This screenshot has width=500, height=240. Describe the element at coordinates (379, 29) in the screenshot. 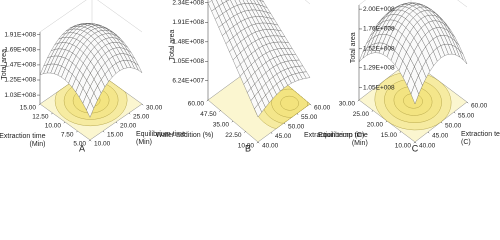

I see `z-tick-label: 1.76E+008` at that location.